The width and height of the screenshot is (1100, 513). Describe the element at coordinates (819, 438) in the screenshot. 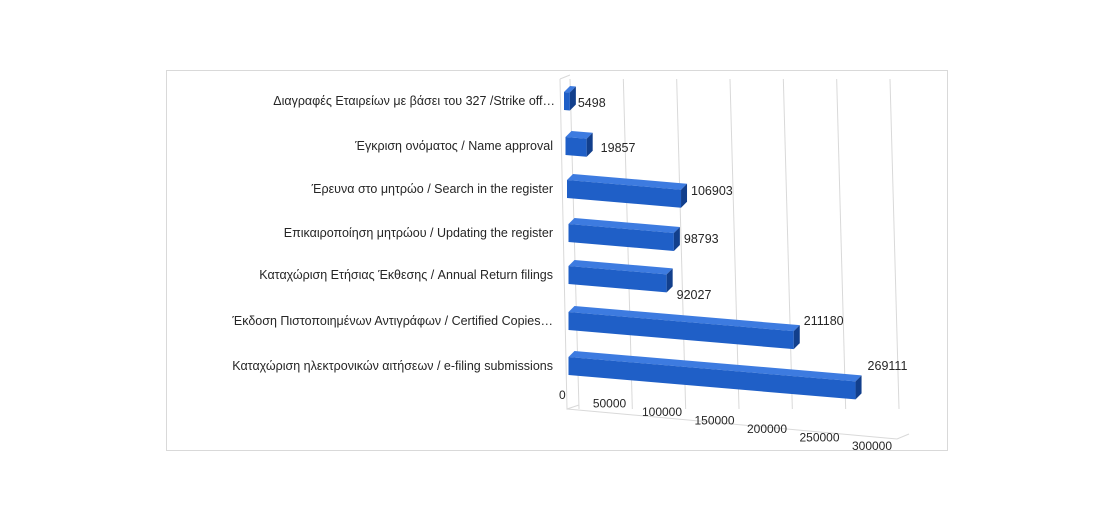

I see `tick-label: 250000` at that location.